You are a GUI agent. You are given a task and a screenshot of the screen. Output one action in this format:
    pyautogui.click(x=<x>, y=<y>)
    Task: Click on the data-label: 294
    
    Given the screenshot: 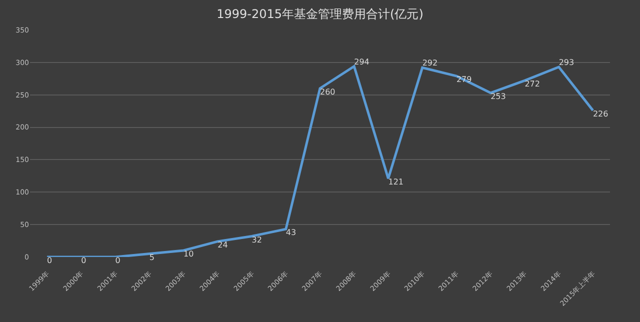 What is the action you would take?
    pyautogui.click(x=362, y=61)
    